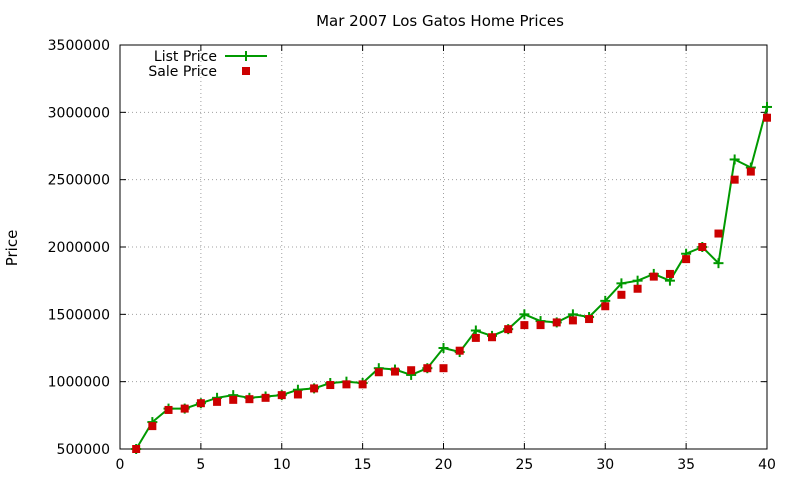 The height and width of the screenshot is (480, 800). Describe the element at coordinates (282, 465) in the screenshot. I see `x-tick-label: 10` at that location.